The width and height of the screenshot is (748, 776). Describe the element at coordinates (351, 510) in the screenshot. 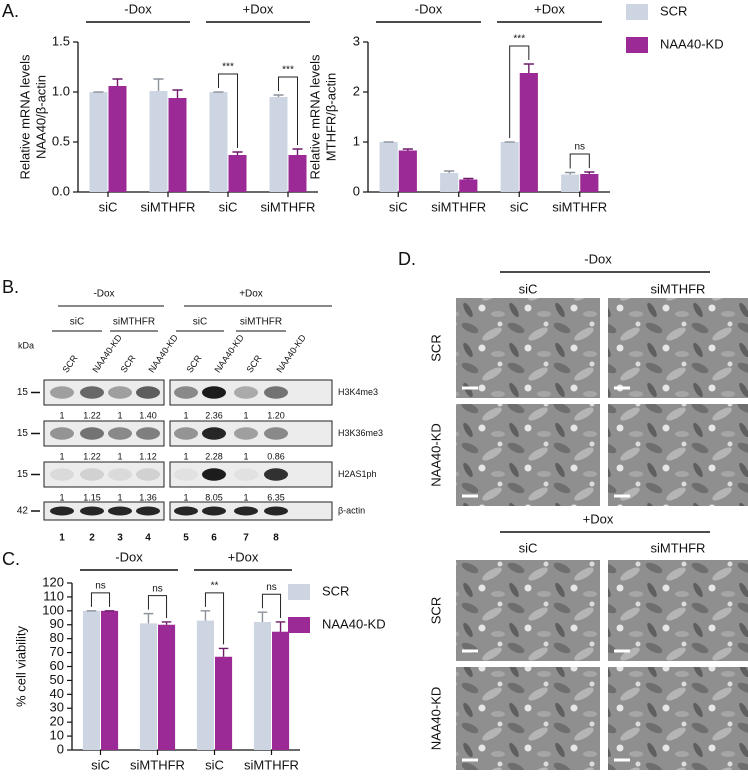

I see `protein-label: β-actin` at that location.